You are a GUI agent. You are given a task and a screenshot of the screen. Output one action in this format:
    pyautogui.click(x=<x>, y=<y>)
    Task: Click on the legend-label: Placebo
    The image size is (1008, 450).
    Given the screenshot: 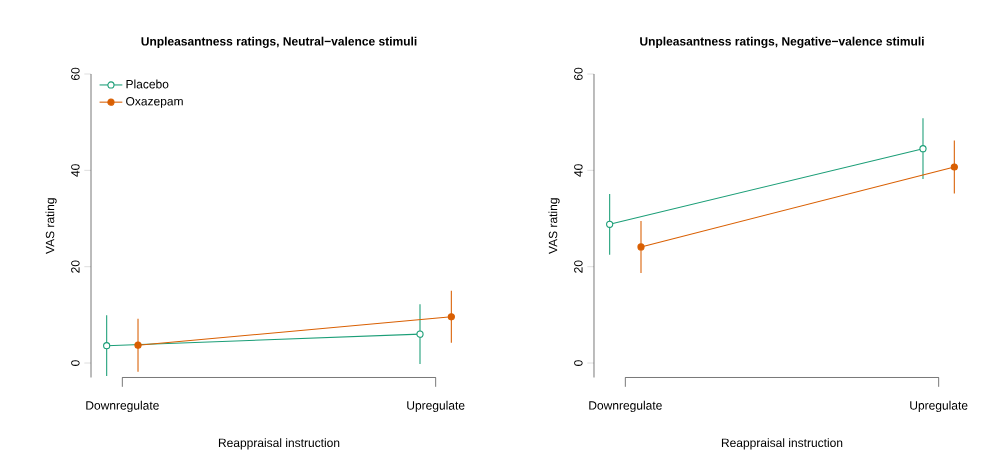 What is the action you would take?
    pyautogui.click(x=147, y=84)
    